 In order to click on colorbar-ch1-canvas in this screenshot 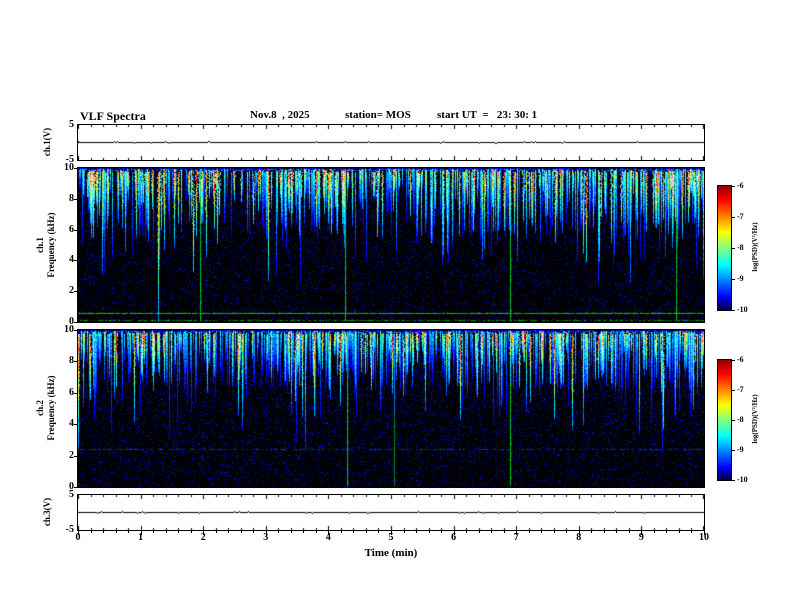, I will do `click(724, 248)`.